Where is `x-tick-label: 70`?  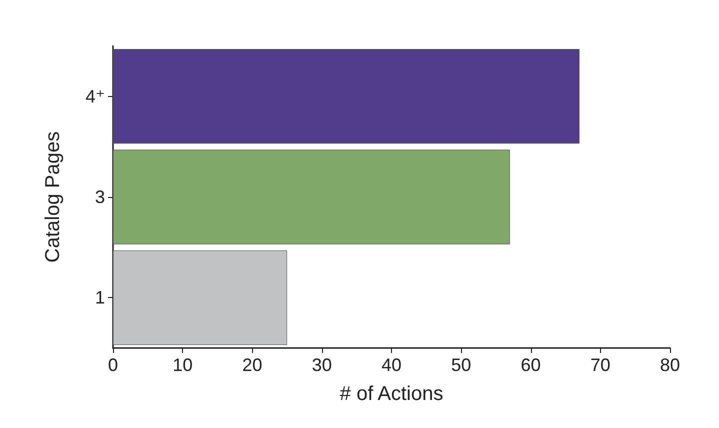 x-tick-label: 70 is located at coordinates (600, 365).